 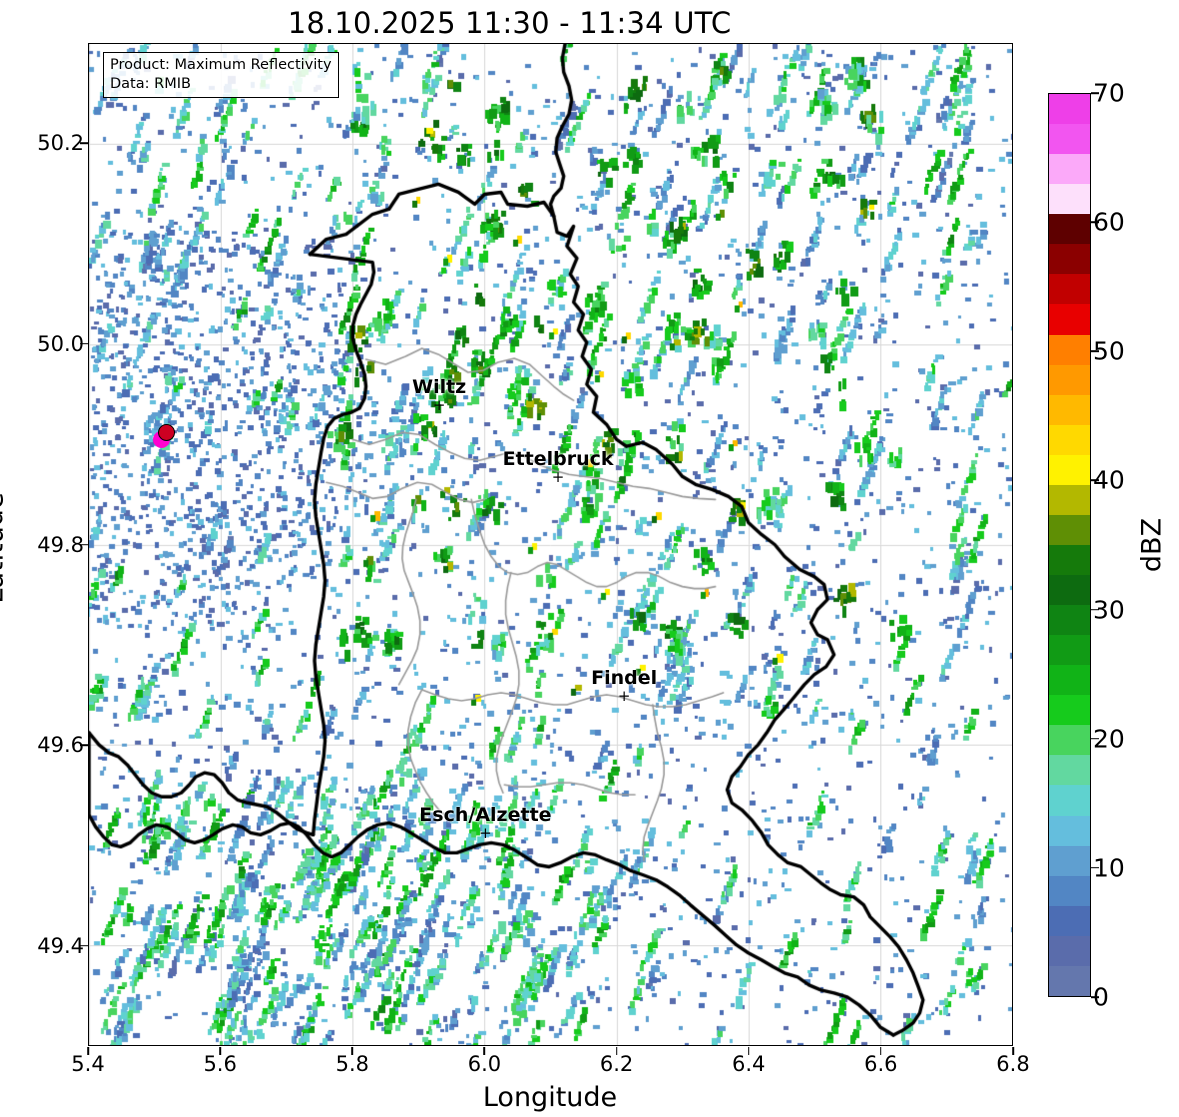 What do you see at coordinates (439, 387) in the screenshot?
I see `city-label: Wiltz` at bounding box center [439, 387].